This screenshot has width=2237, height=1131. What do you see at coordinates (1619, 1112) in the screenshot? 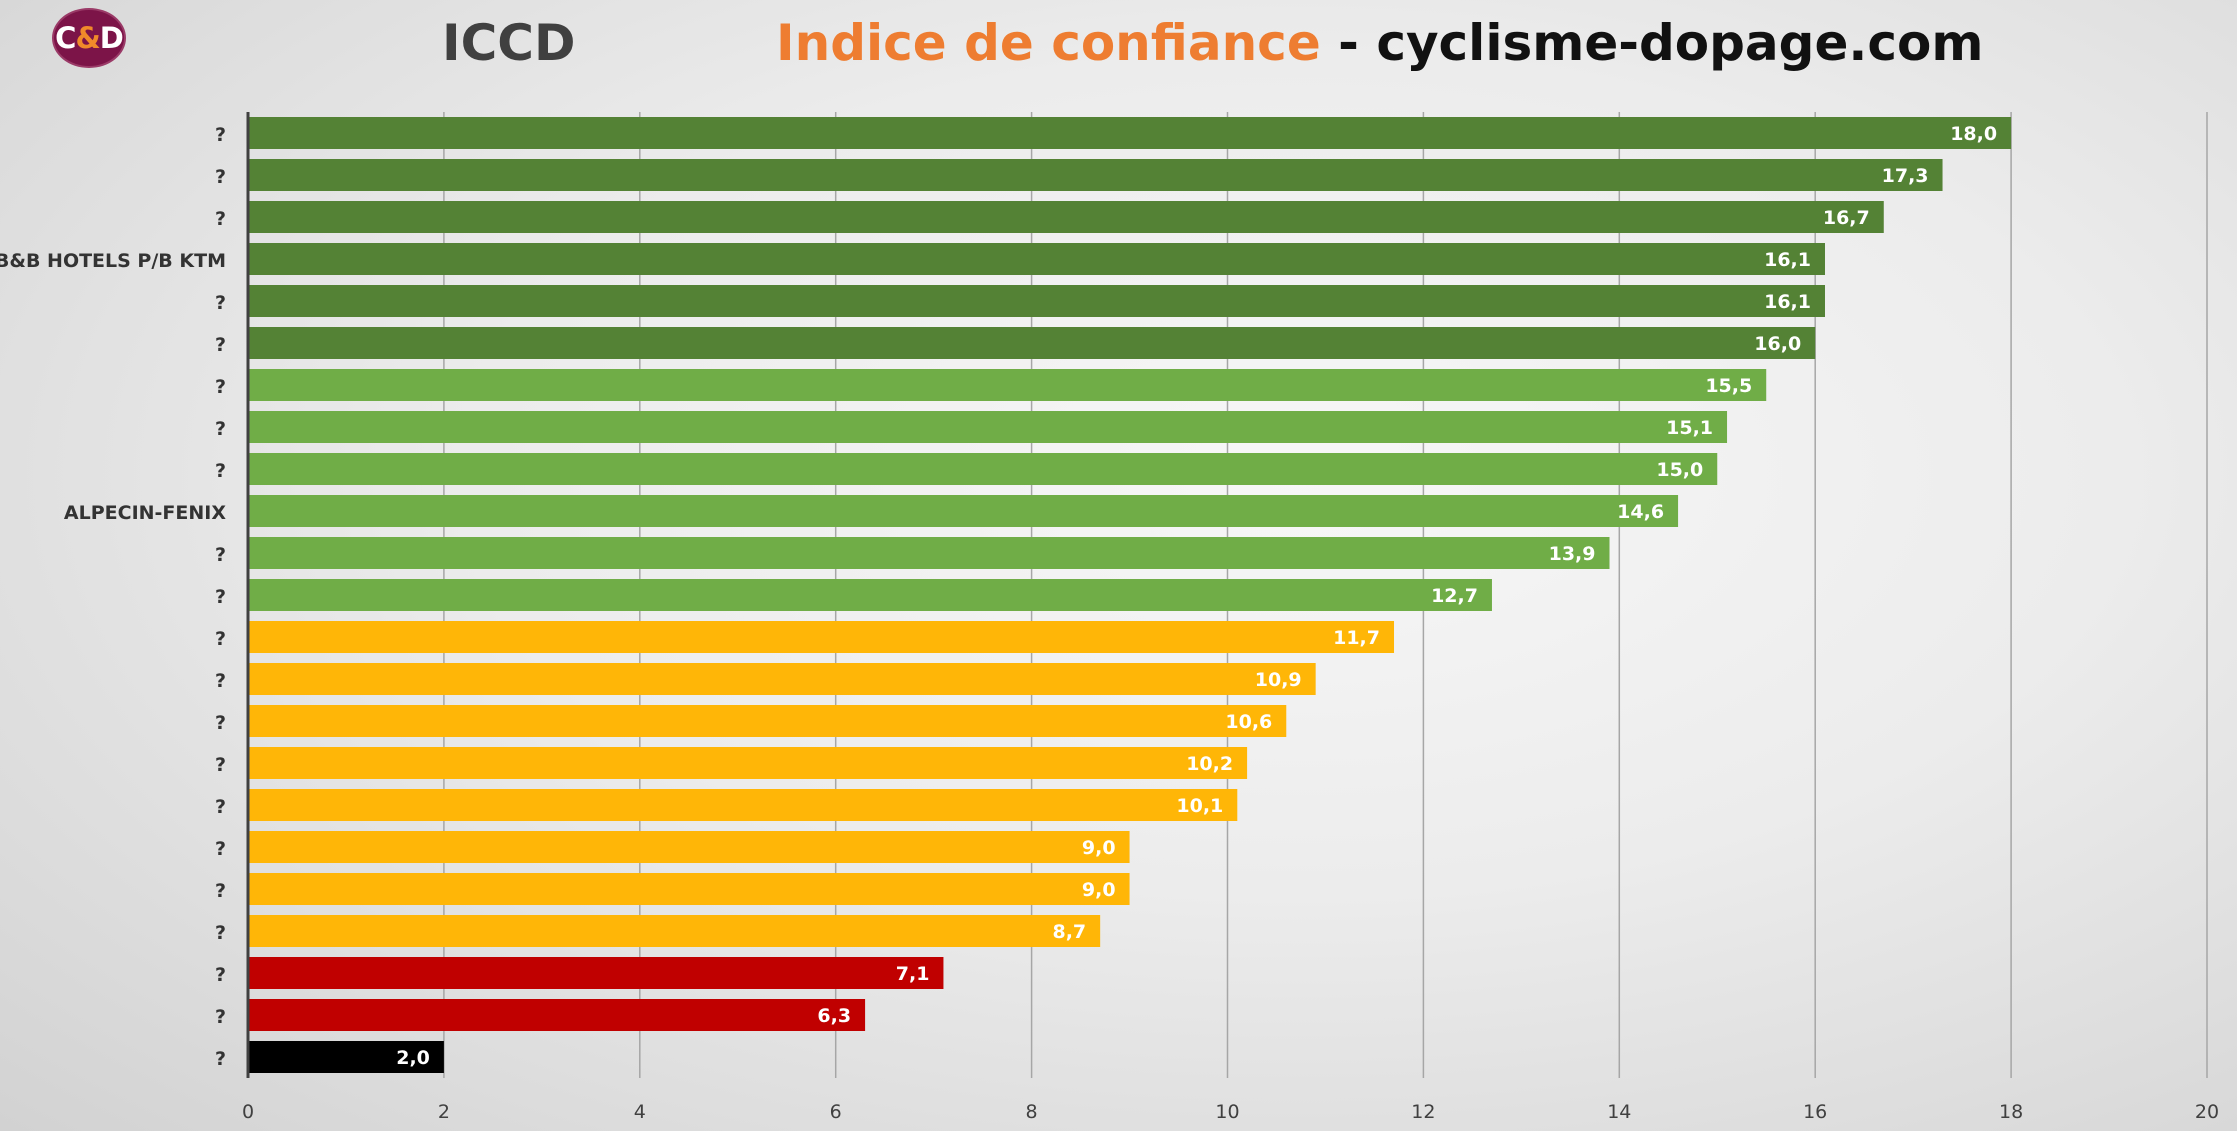
I see `x-tick-label: 14` at bounding box center [1619, 1112].